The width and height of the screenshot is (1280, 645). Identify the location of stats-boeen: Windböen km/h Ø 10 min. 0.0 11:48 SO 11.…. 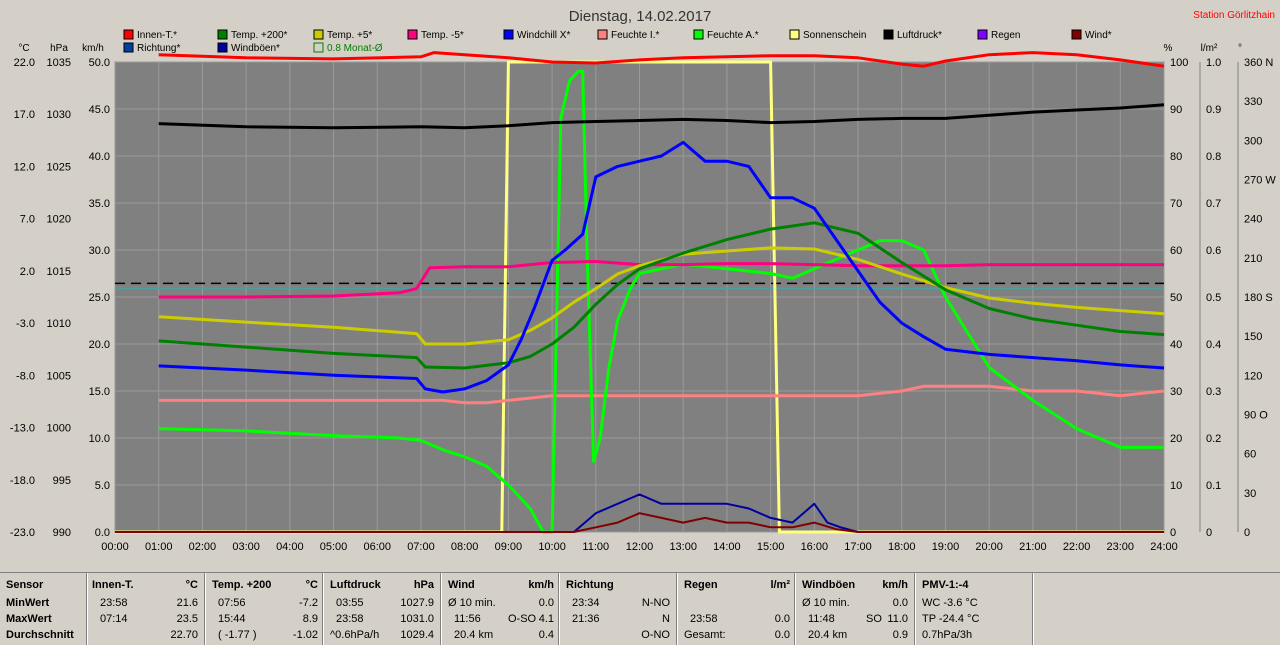
(856, 609).